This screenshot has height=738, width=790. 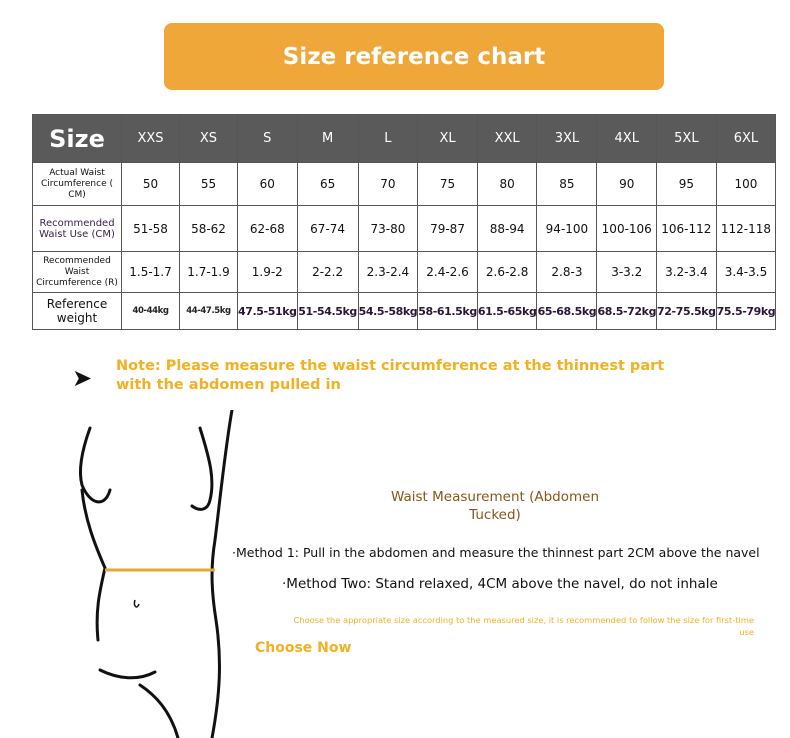 I want to click on table-cell: 85, so click(x=567, y=184).